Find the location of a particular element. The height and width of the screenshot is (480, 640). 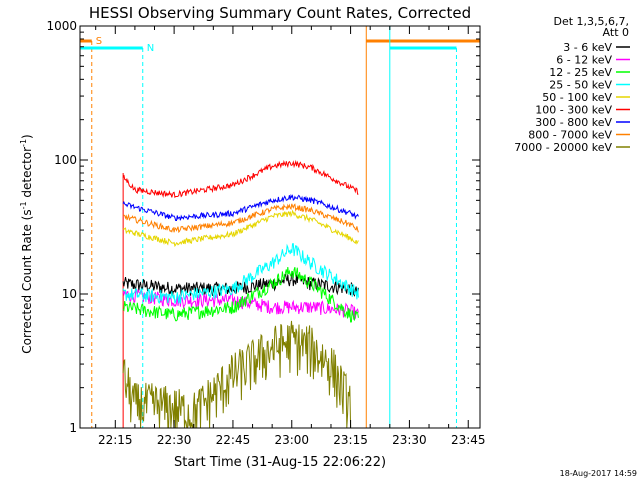

y-axis-label-mid: detector is located at coordinates (27, 174).